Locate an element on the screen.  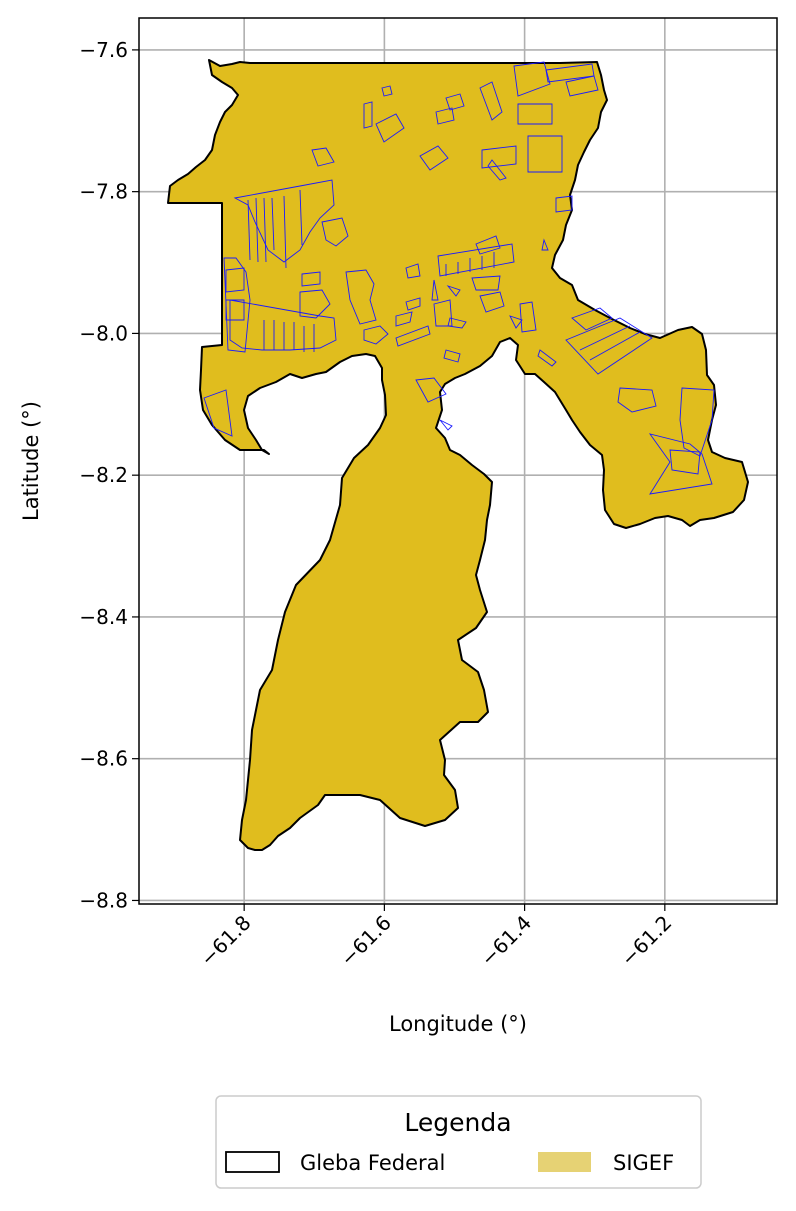
legend-gleba-swatch is located at coordinates (252, 1162).